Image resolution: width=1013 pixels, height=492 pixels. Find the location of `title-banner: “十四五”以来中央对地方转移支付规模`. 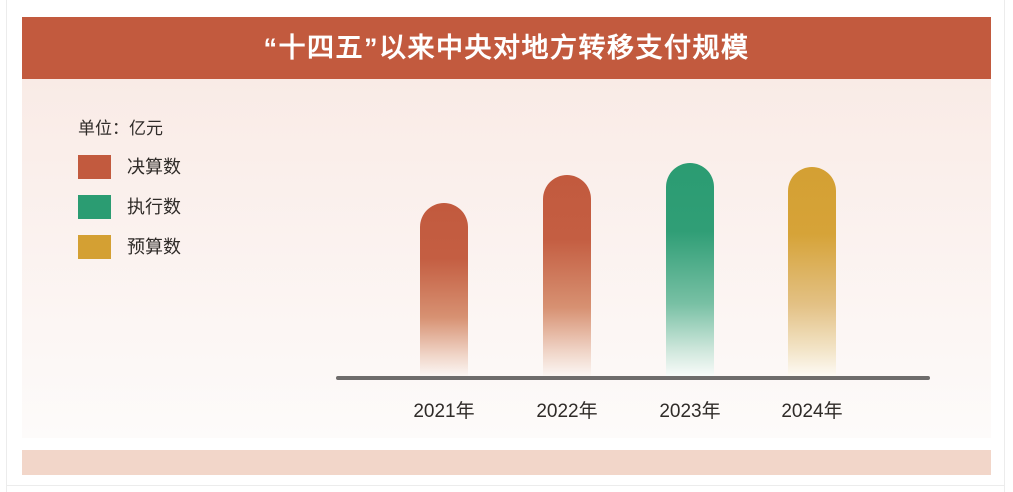

title-banner: “十四五”以来中央对地方转移支付规模 is located at coordinates (506, 48).